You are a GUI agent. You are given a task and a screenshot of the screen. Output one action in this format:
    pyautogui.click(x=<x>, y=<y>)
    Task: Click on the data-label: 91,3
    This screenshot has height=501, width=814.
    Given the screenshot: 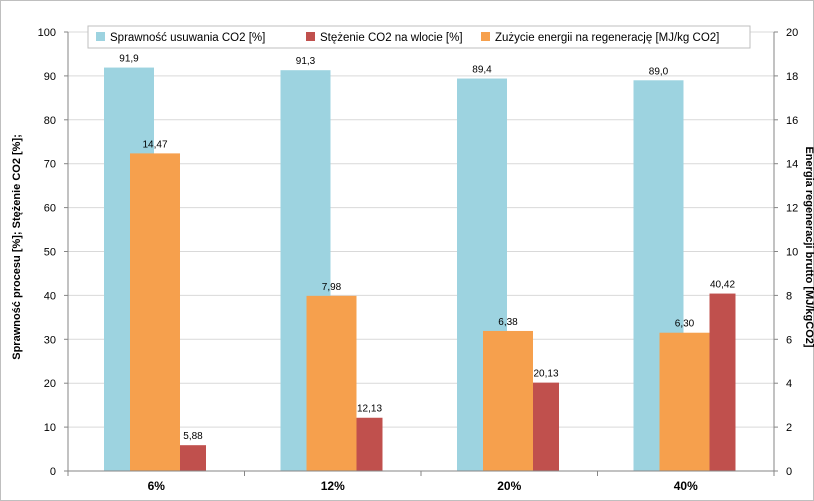 What is the action you would take?
    pyautogui.click(x=306, y=61)
    